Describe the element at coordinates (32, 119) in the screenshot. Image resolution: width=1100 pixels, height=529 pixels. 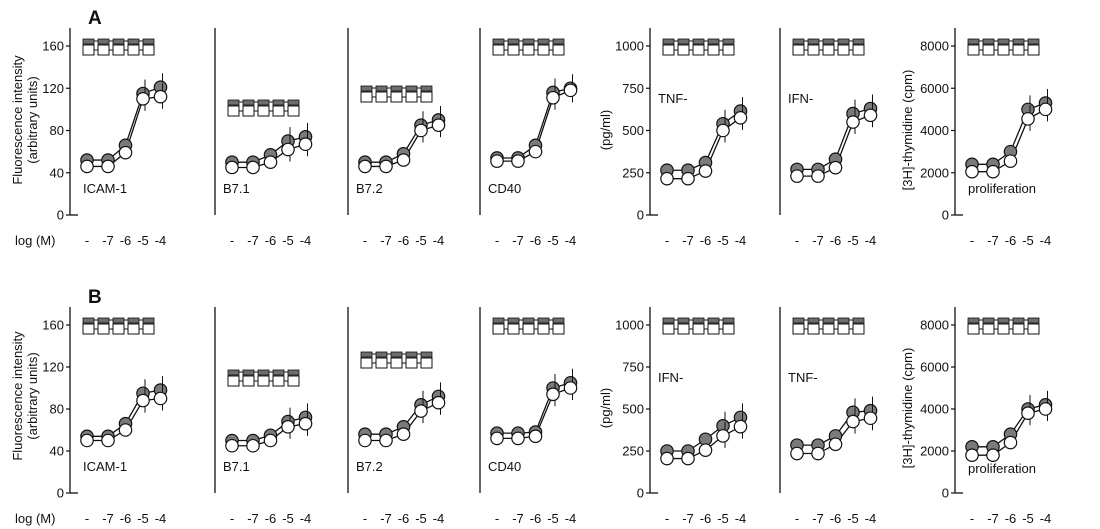
I see `y-axis-label-fluorescence-a-line2: (arbitrary units)` at that location.